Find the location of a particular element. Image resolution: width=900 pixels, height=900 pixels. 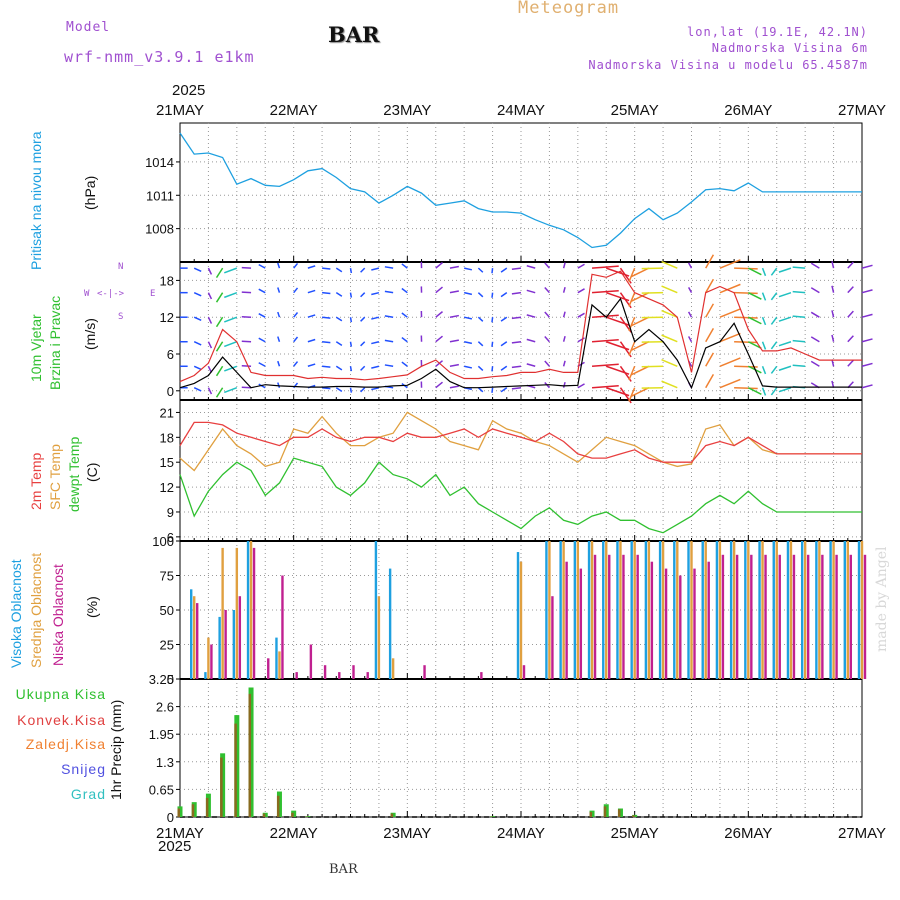

x-label-bottom: 27MAY is located at coordinates (862, 833).